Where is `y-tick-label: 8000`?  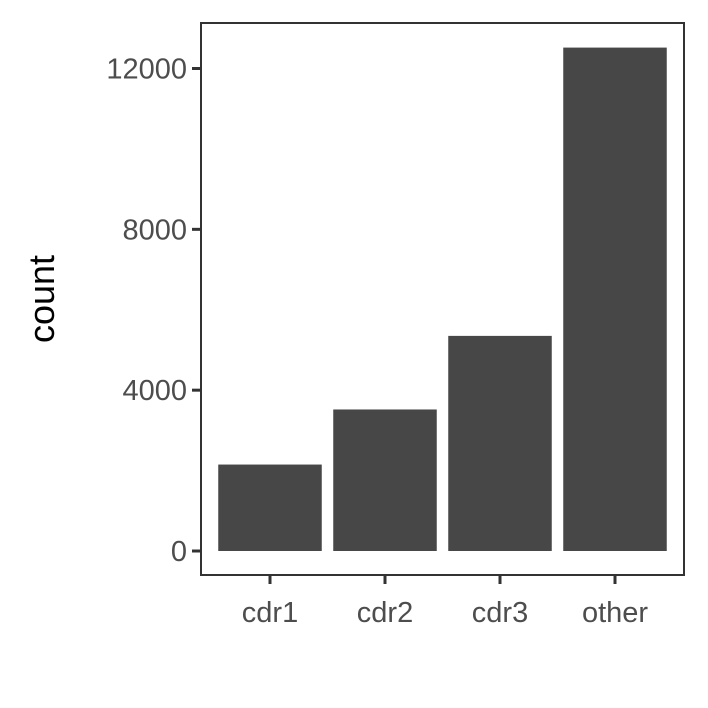
y-tick-label: 8000 is located at coordinates (154, 230).